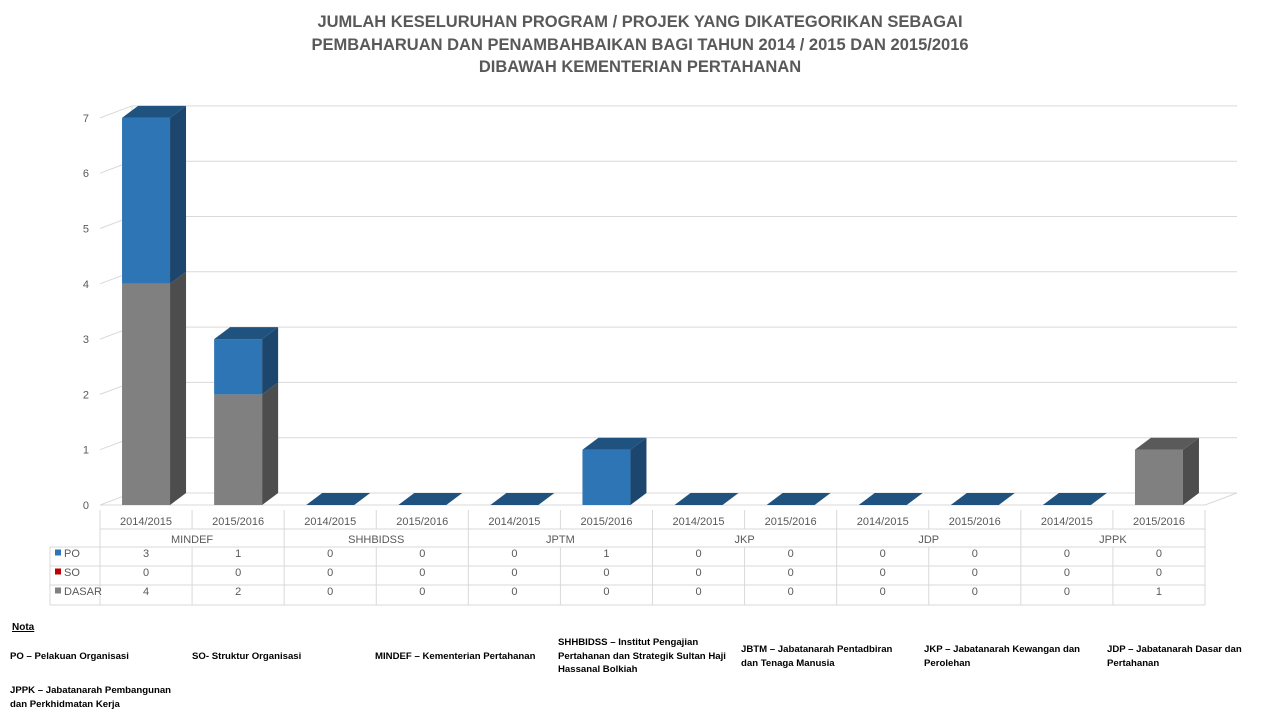 Image resolution: width=1280 pixels, height=720 pixels. I want to click on legend-label-so: SO, so click(72, 573).